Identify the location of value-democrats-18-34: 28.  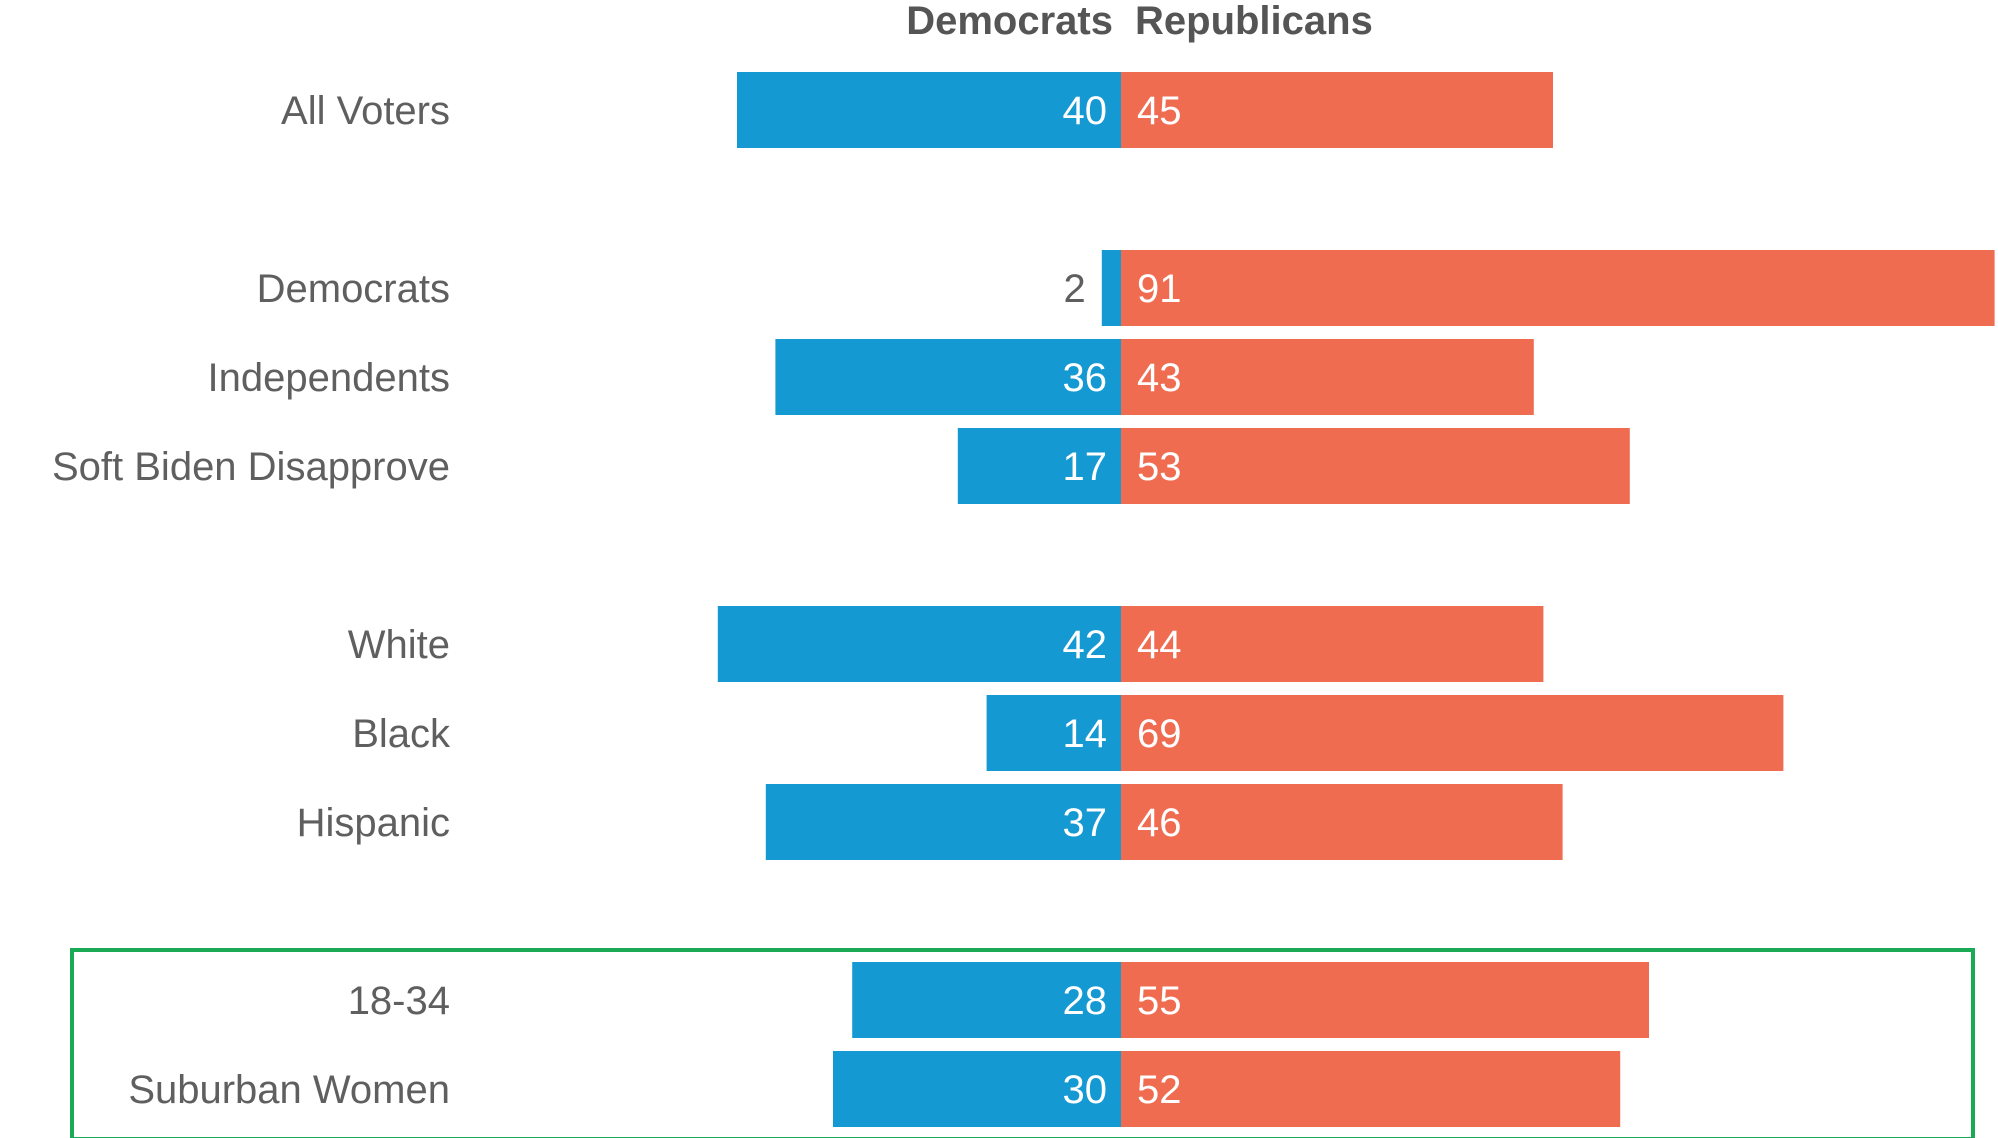
(1085, 1001).